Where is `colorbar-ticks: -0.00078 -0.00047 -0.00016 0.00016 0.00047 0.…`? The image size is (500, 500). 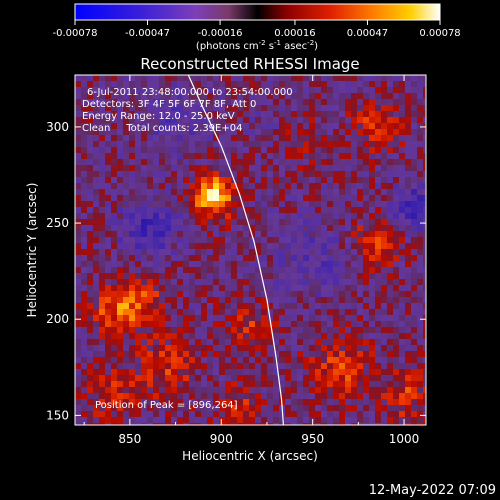 colorbar-ticks: -0.00078 -0.00047 -0.00016 0.00016 0.00047 0.… is located at coordinates (257, 29).